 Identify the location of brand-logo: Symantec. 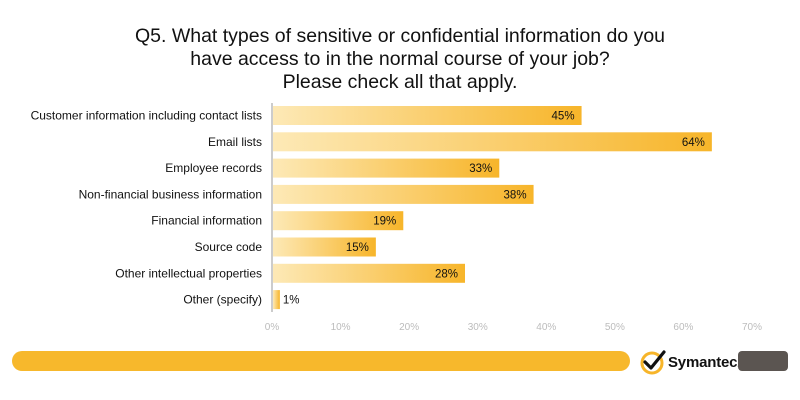
(690, 362).